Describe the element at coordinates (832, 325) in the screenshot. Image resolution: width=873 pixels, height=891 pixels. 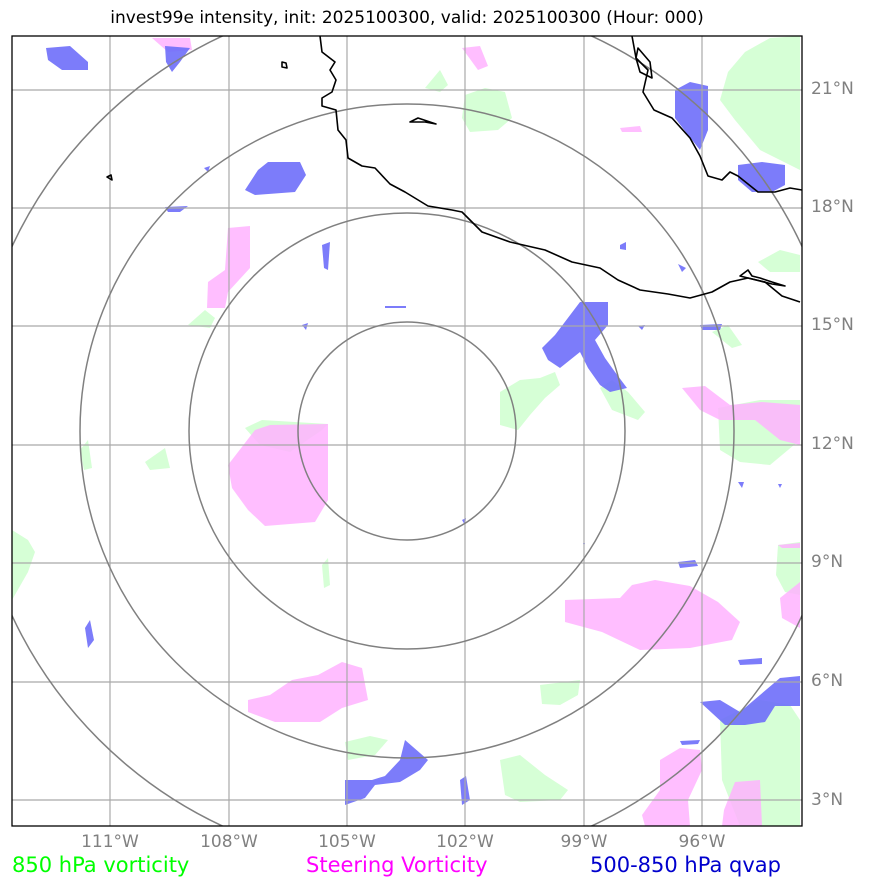
I see `lat-label: 15°N` at that location.